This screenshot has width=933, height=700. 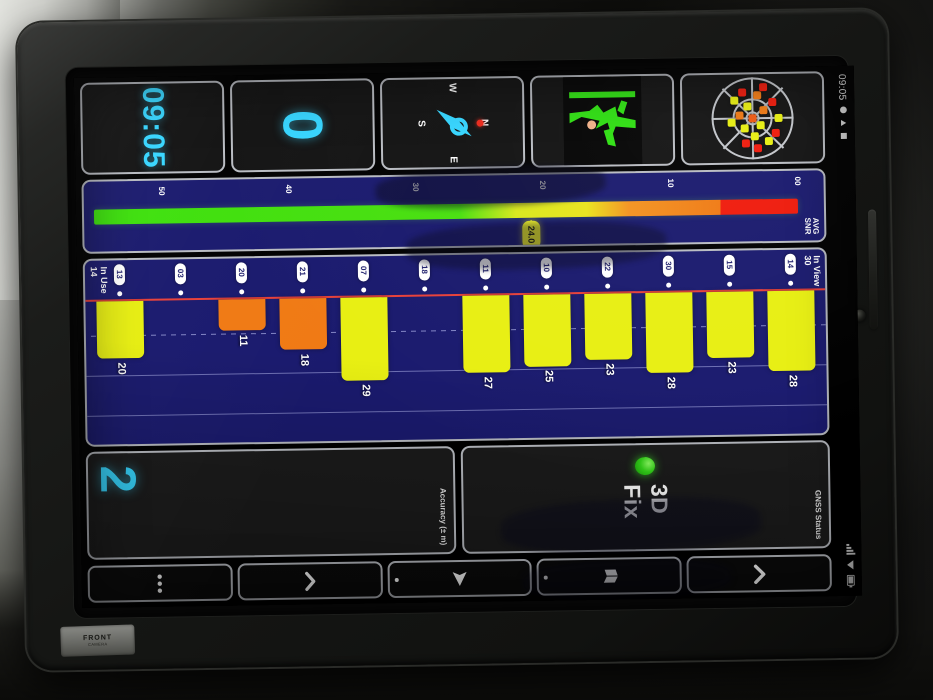 What do you see at coordinates (646, 501) in the screenshot?
I see `fix-status-text: 3D Fix` at bounding box center [646, 501].